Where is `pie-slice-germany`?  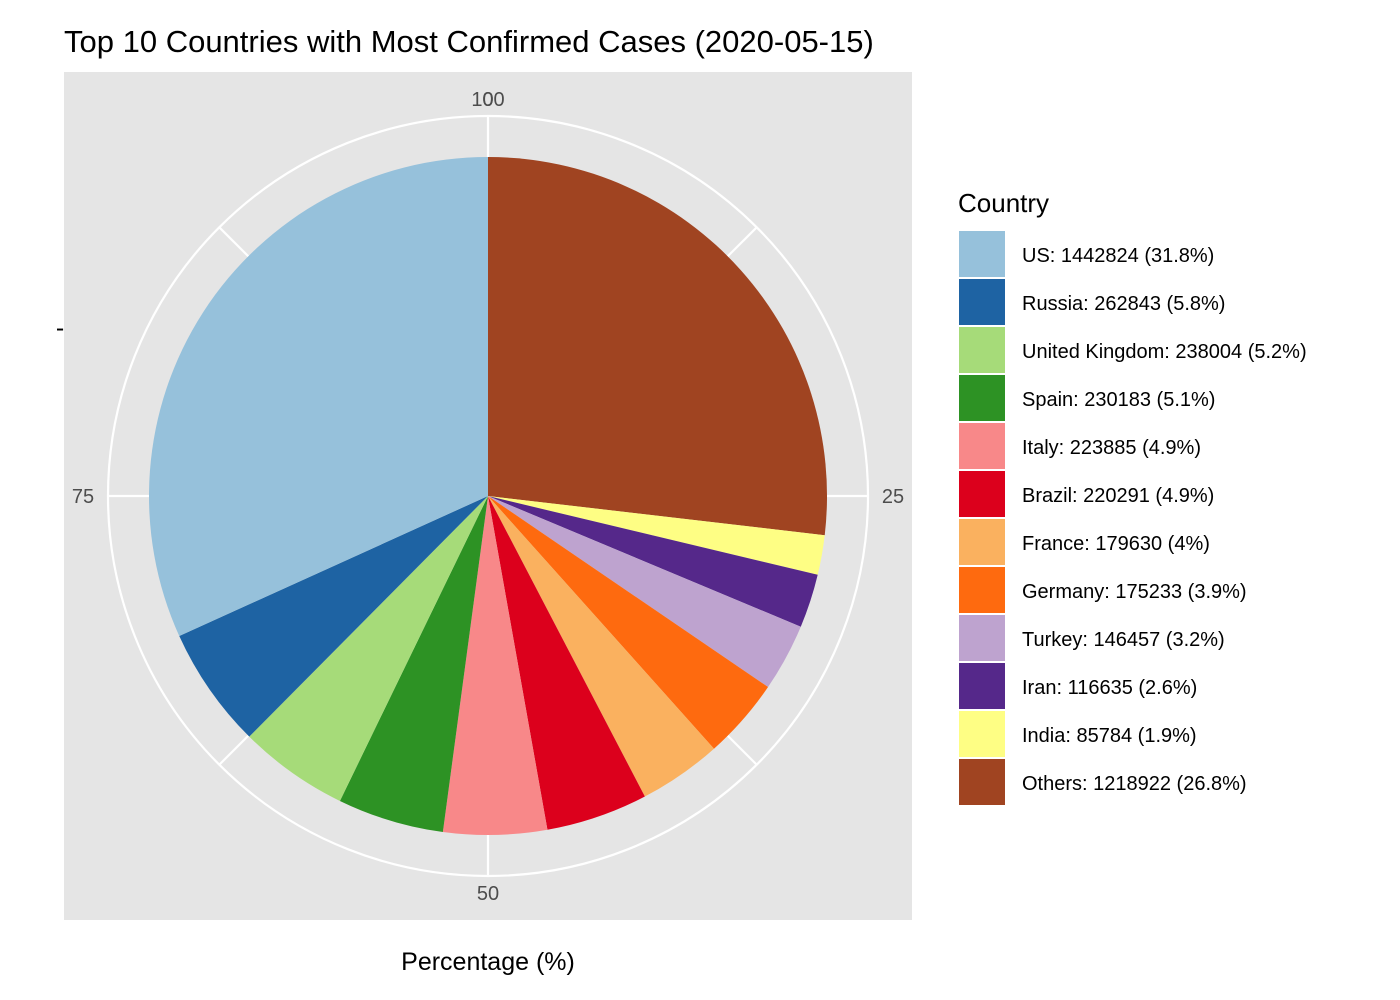 pie-slice-germany is located at coordinates (628, 622).